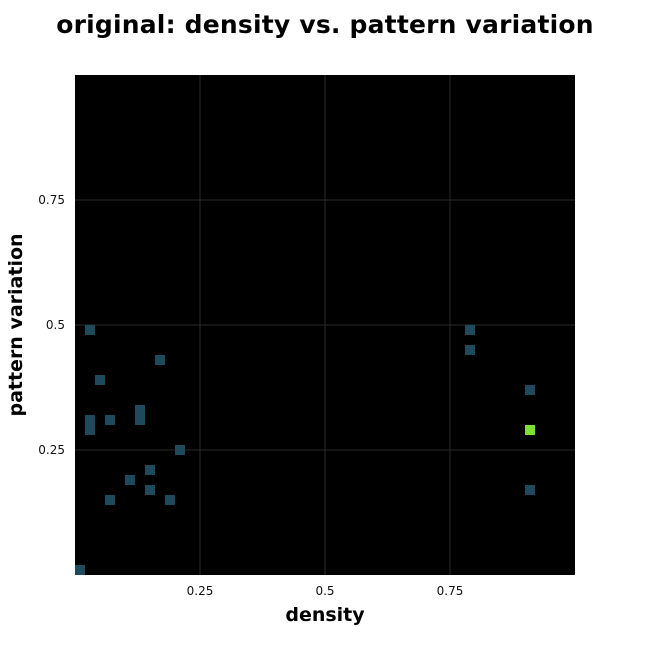  I want to click on y-tick-label: 0.75, so click(51, 200).